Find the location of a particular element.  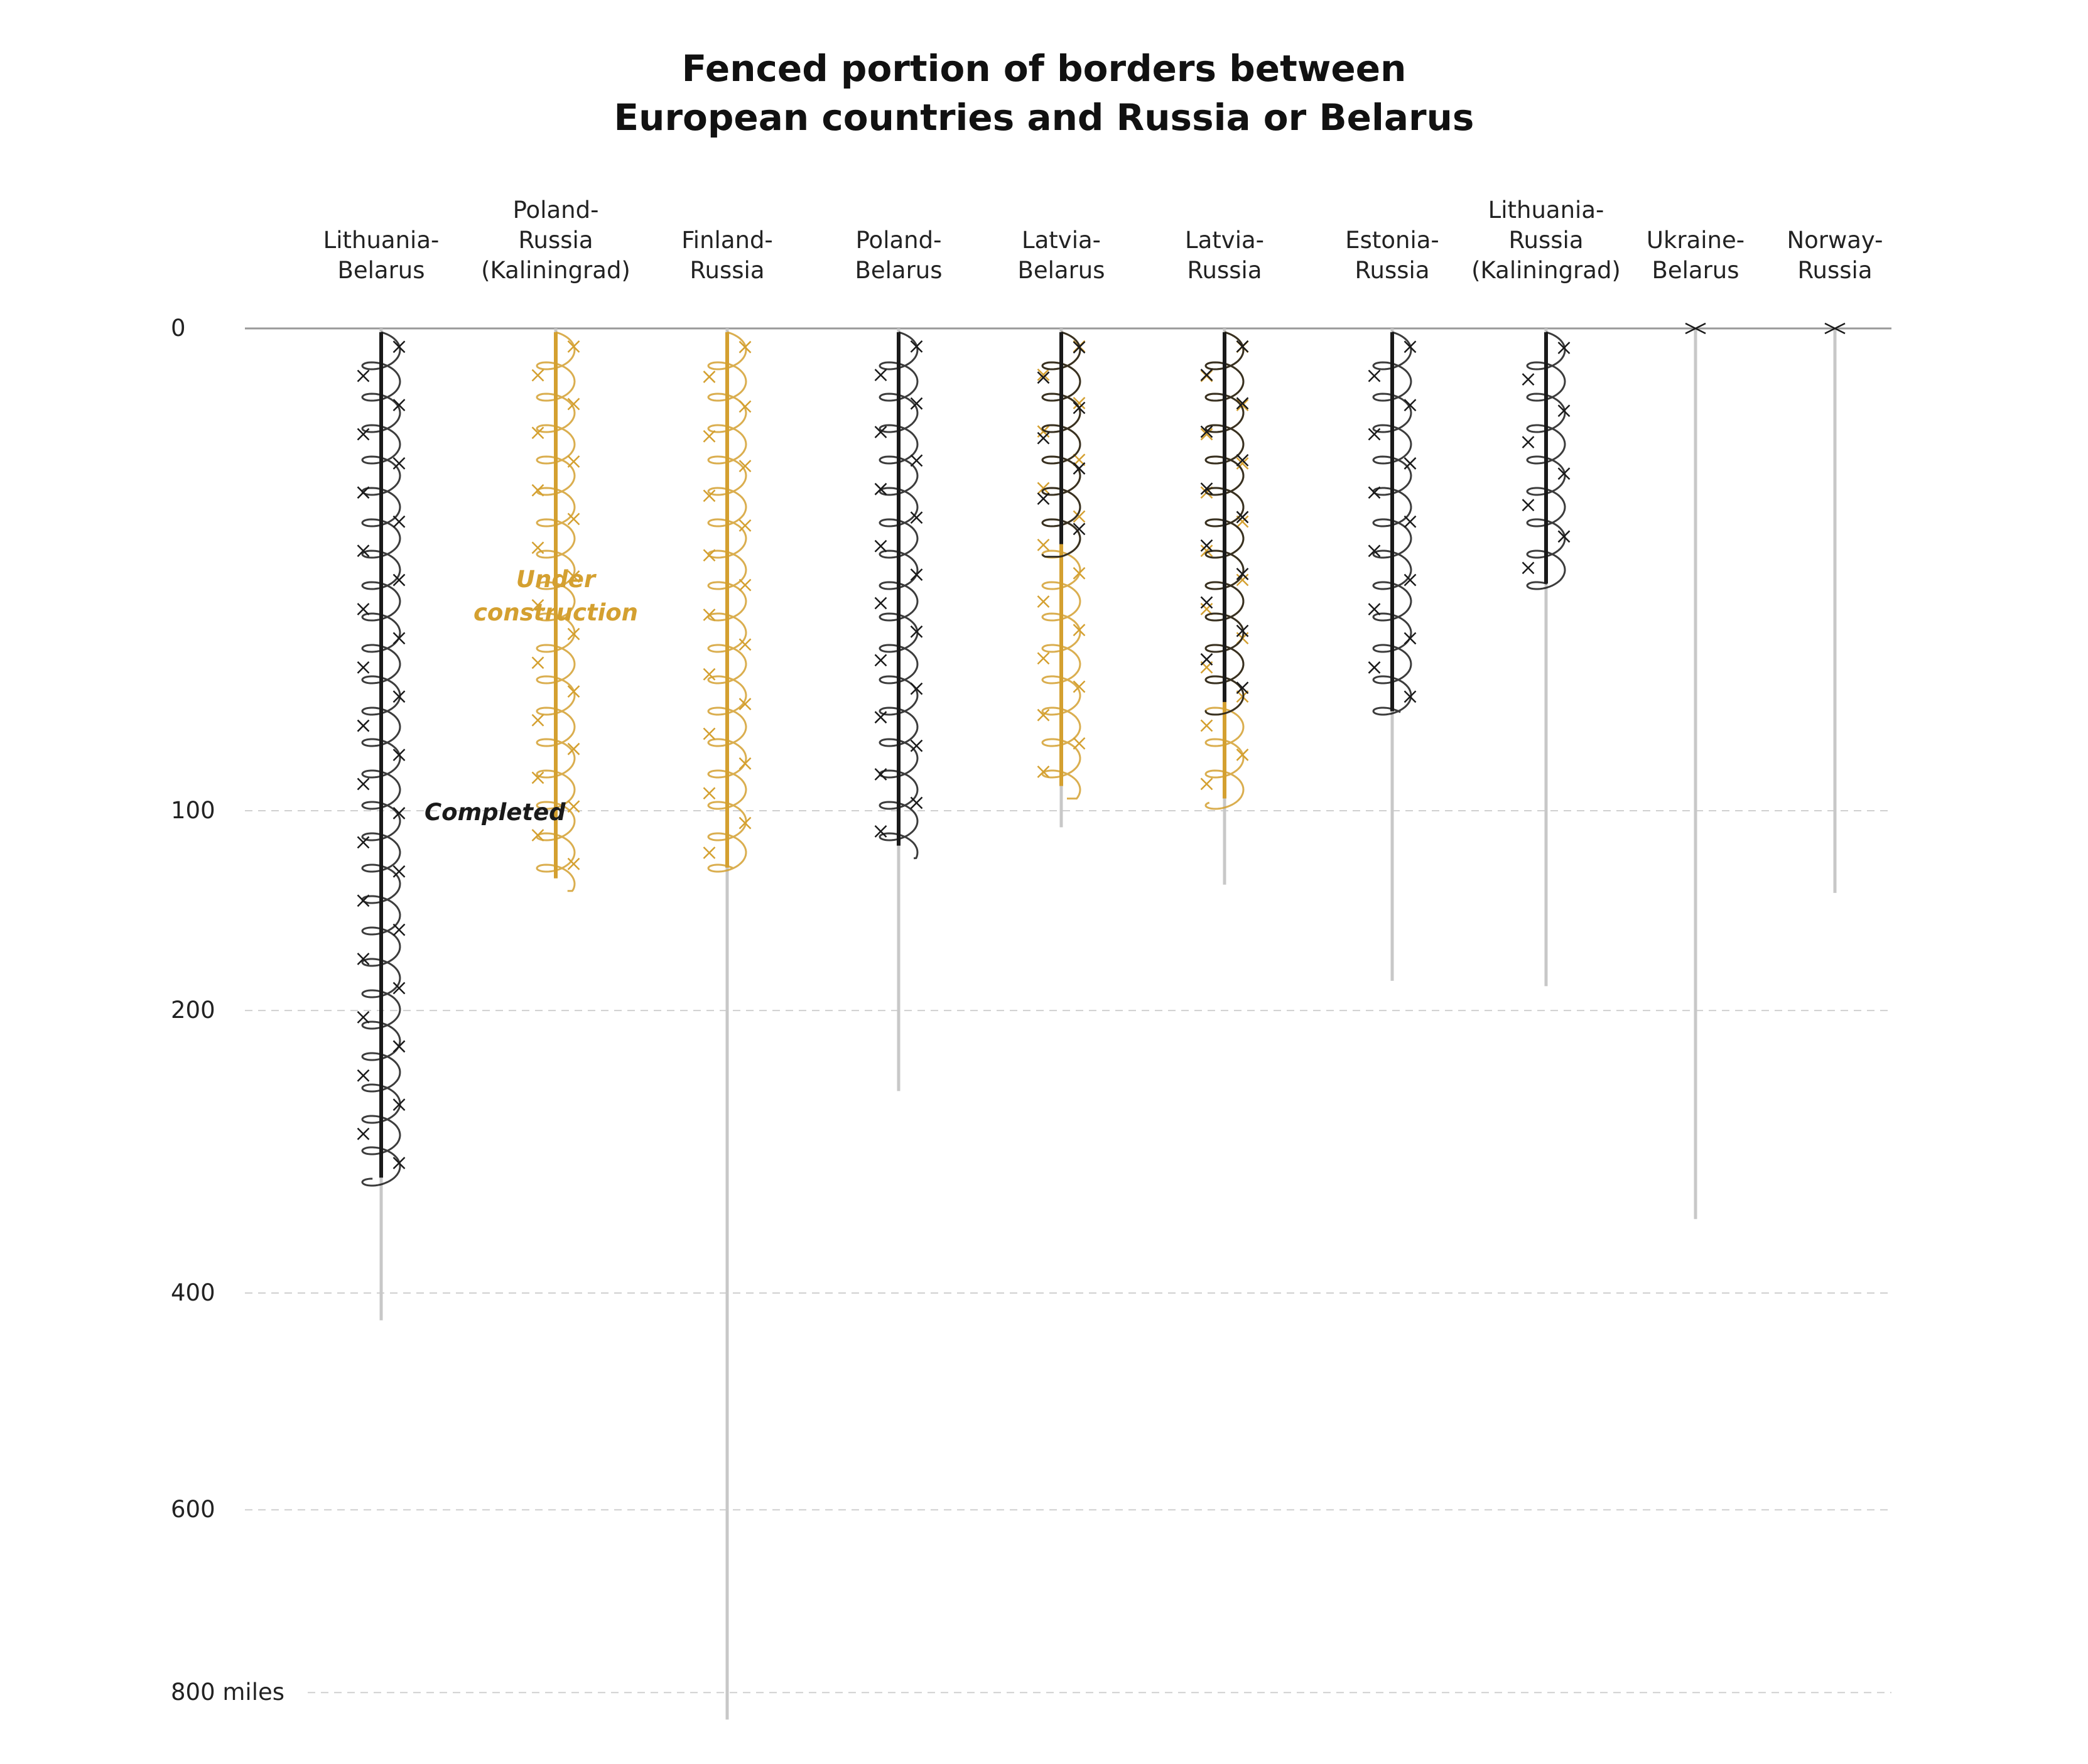

category-label-6-line-1: Russia is located at coordinates (1392, 271).